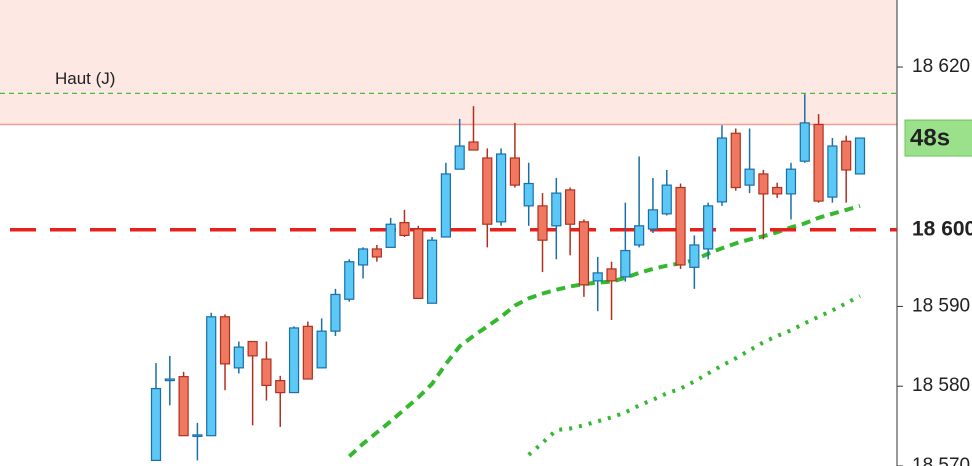  Describe the element at coordinates (694, 375) in the screenshot. I see `moving-average` at that location.